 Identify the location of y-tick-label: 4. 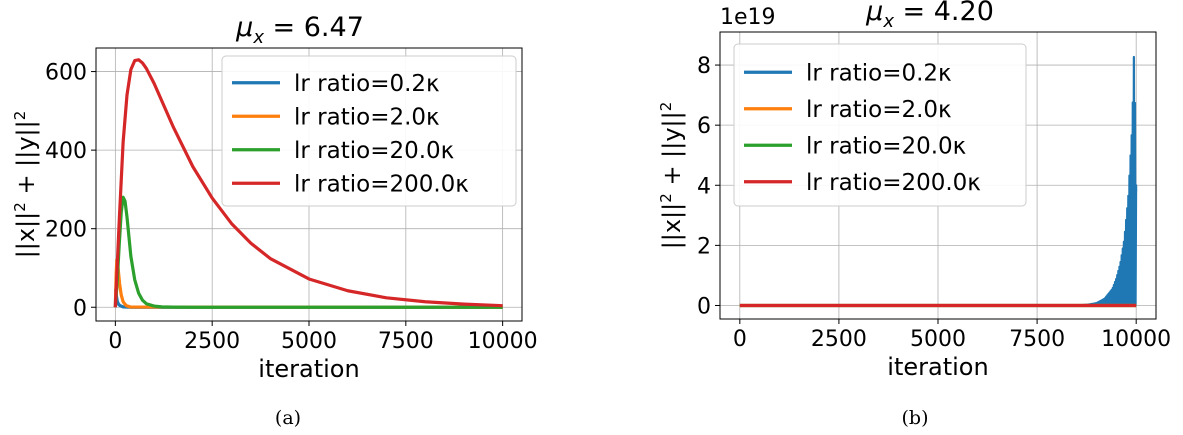
(704, 186).